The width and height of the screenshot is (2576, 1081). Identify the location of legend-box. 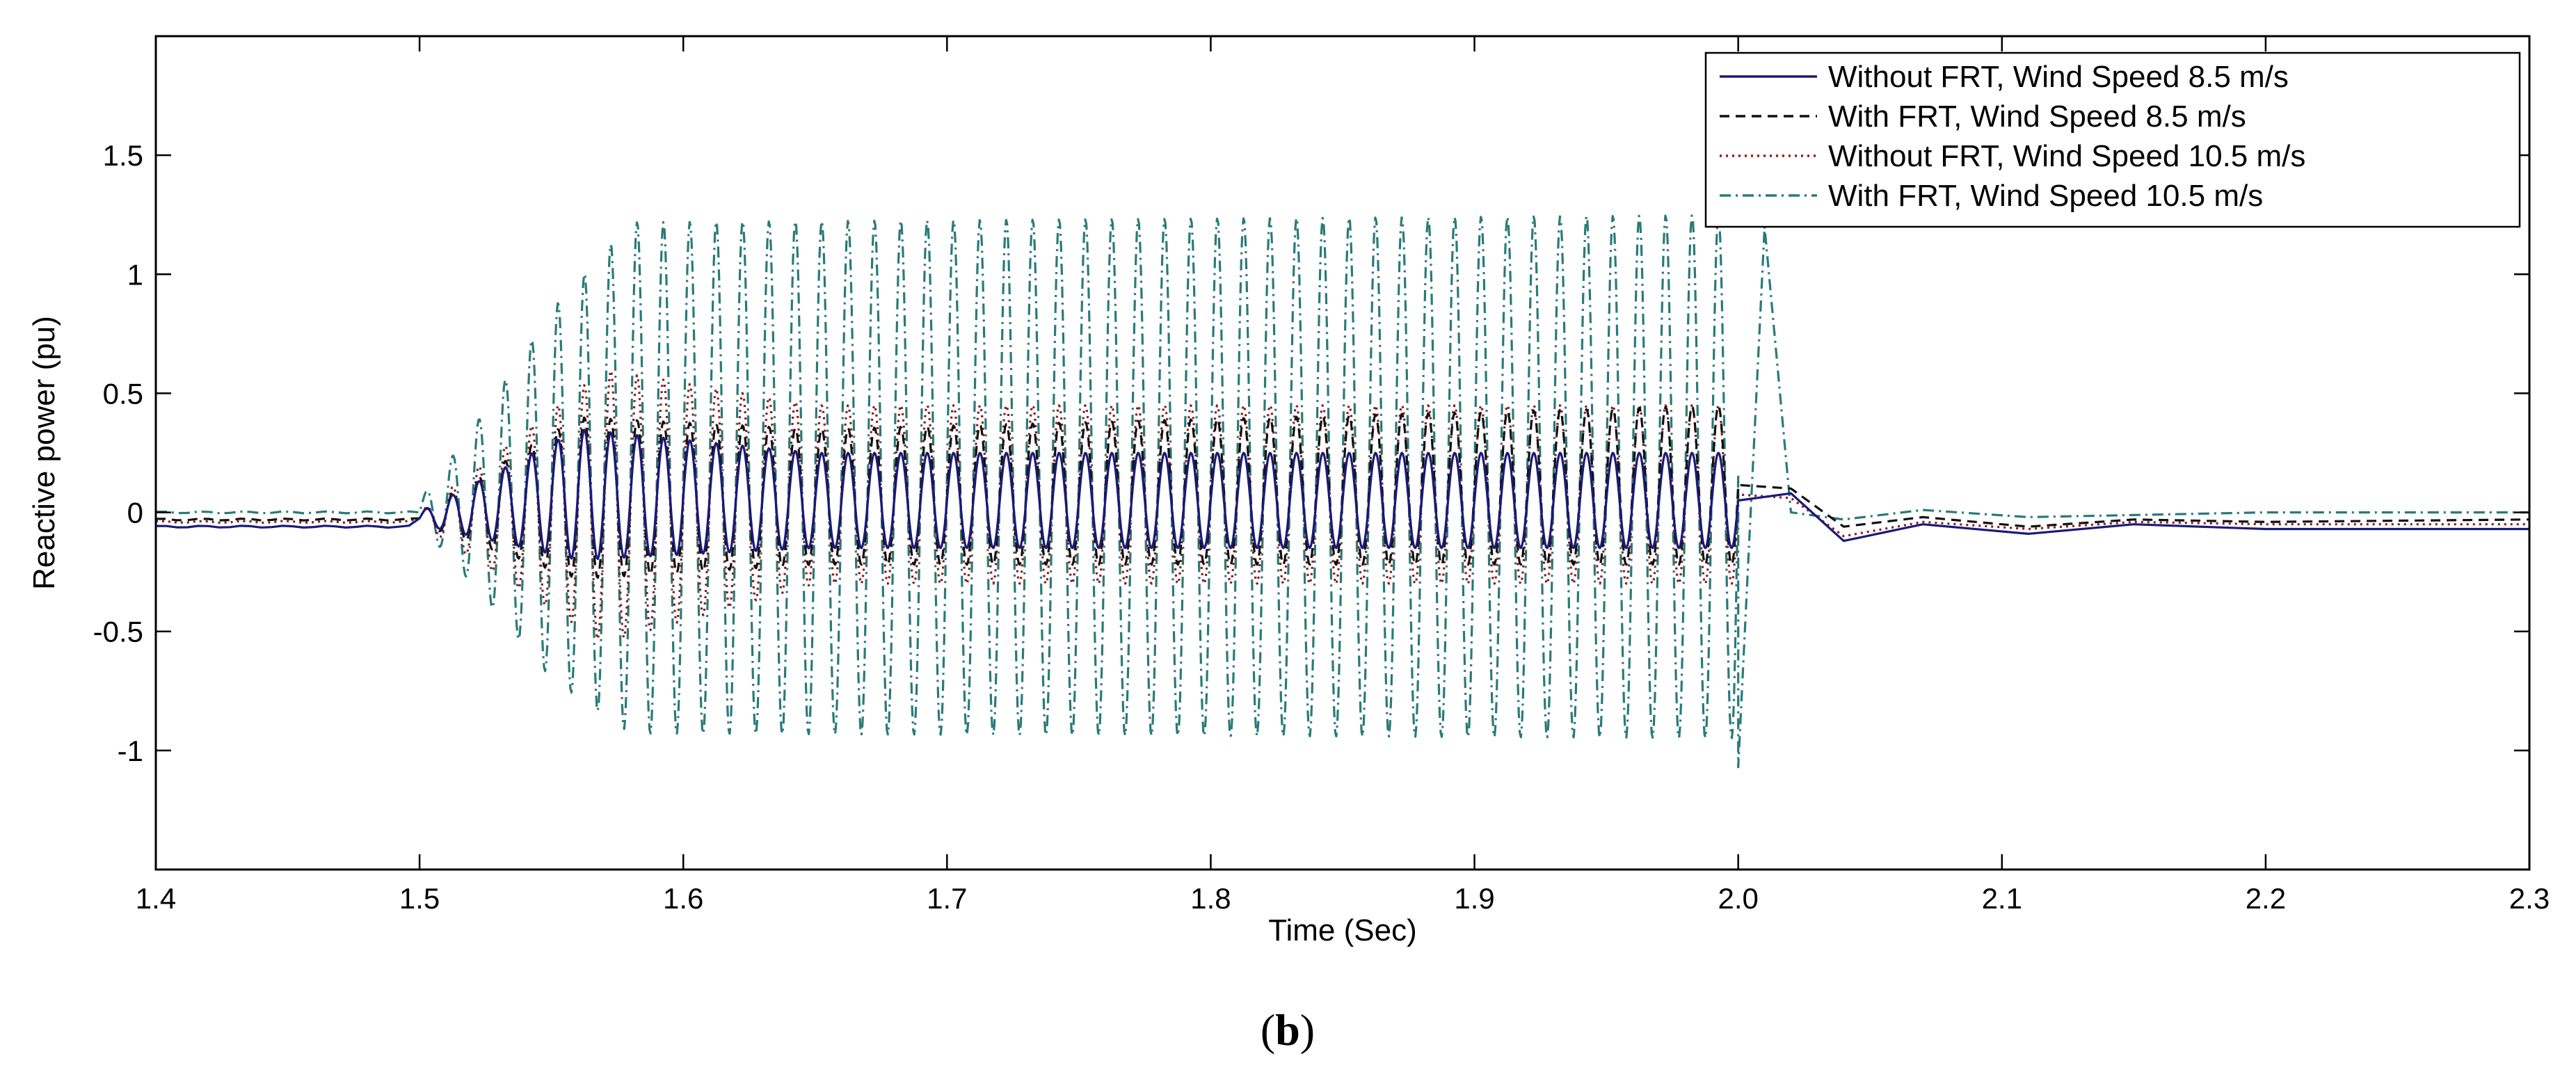
(2112, 140).